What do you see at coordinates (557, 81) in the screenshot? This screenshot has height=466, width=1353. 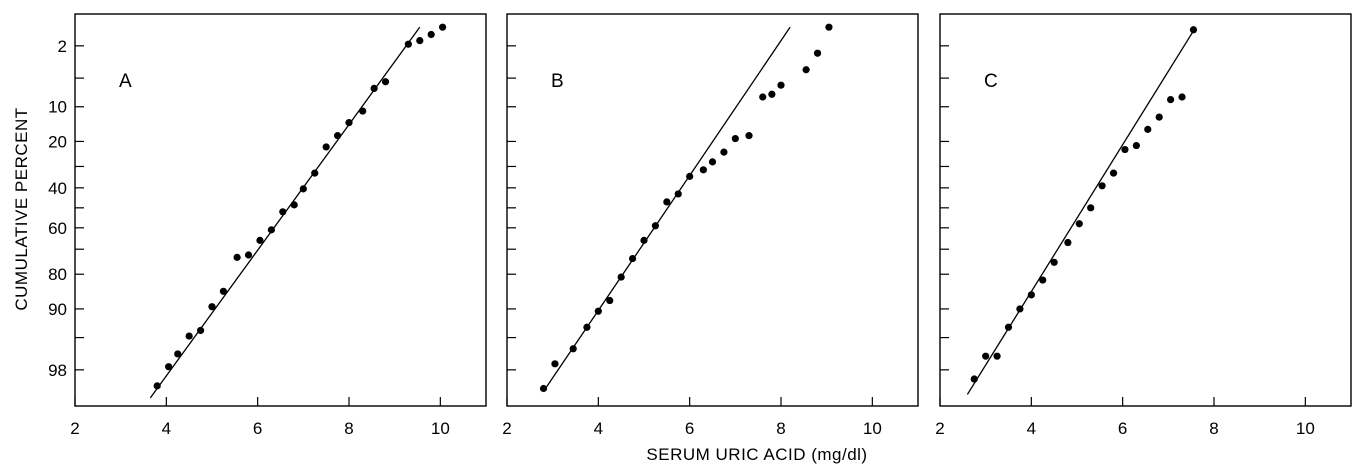 I see `panel-label: B` at bounding box center [557, 81].